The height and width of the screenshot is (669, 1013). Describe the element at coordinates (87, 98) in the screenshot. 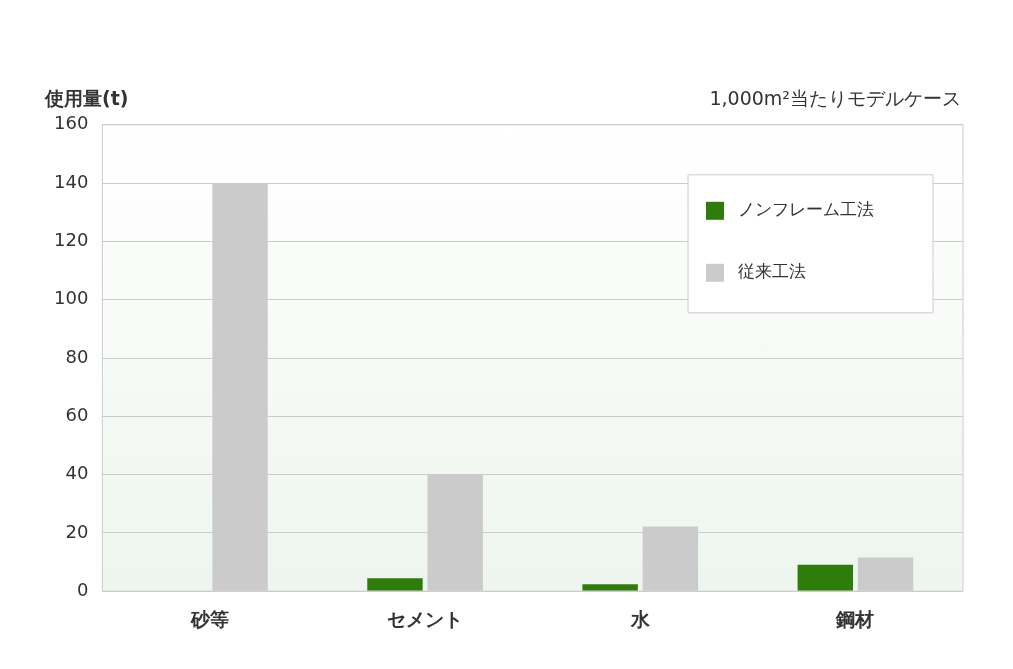

I see `y-axis-title: 使用量(t)` at that location.